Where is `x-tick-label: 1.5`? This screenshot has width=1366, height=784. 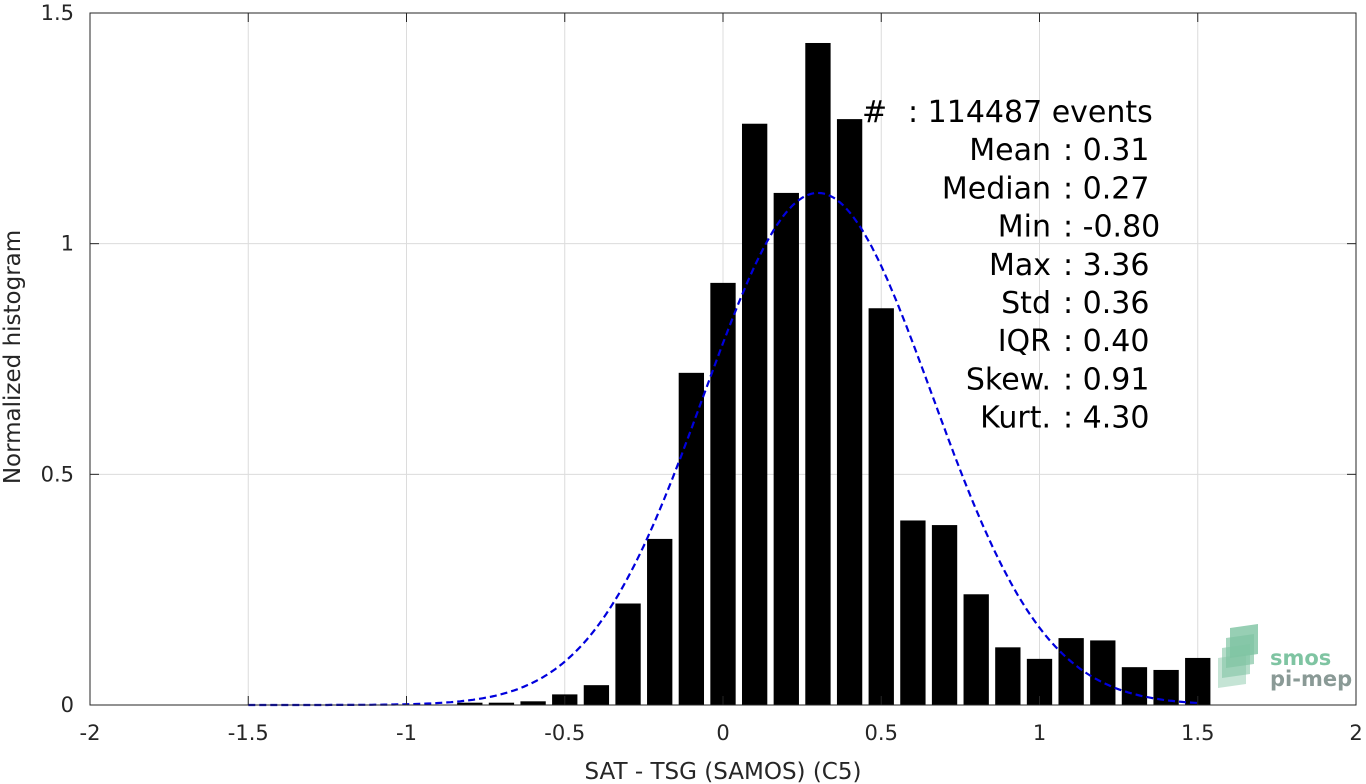 x-tick-label: 1.5 is located at coordinates (1197, 733).